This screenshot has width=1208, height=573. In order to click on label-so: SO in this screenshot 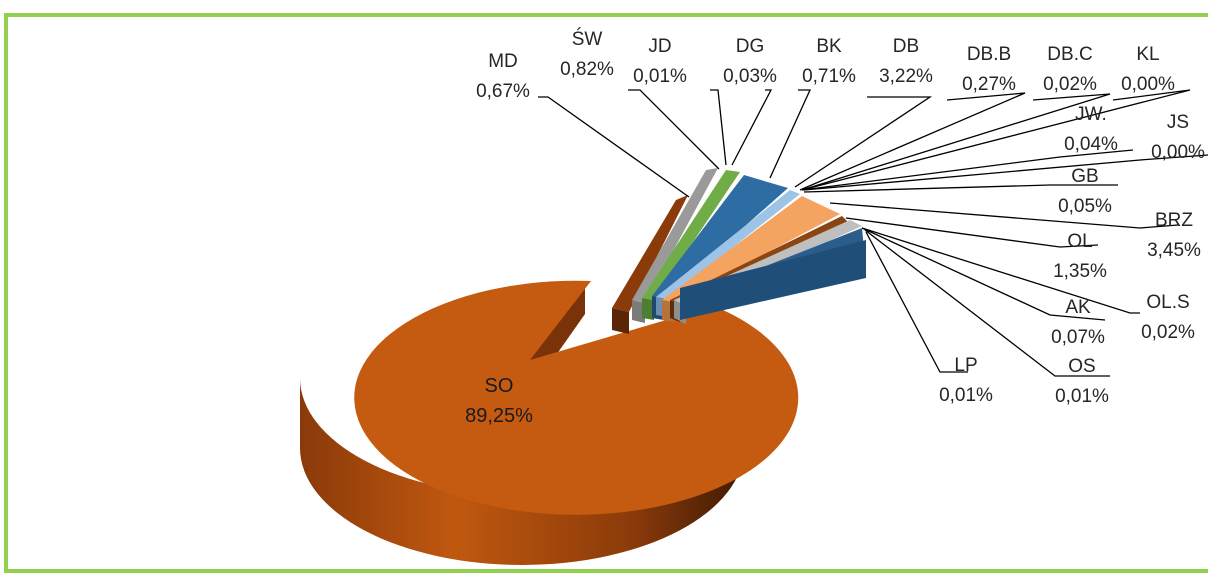, I will do `click(499, 386)`.